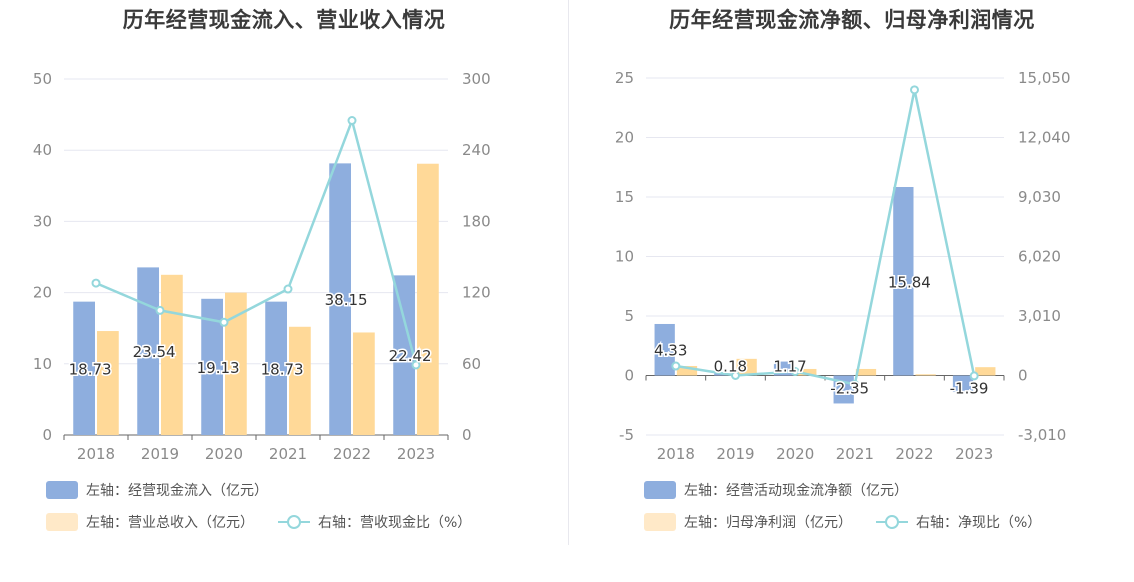  What do you see at coordinates (90, 369) in the screenshot?
I see `data-label: 18.73` at bounding box center [90, 369].